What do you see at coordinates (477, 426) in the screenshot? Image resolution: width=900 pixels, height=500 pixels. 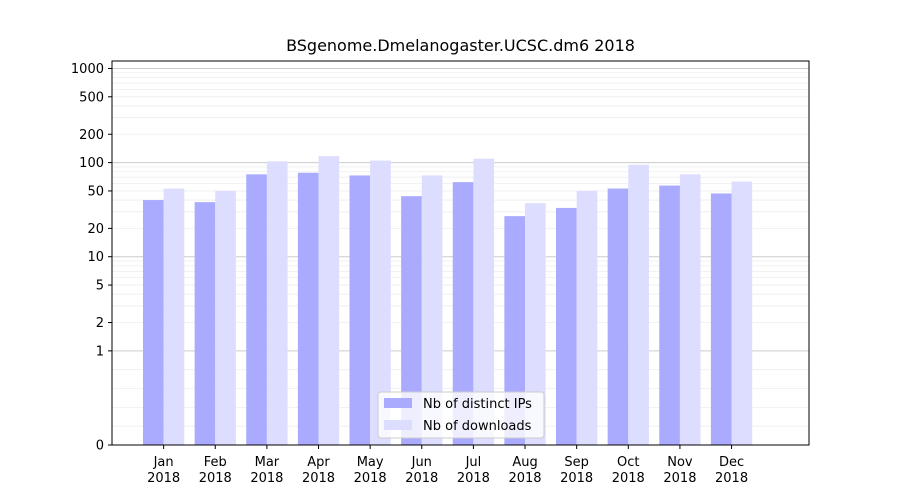 I see `legend-label-downloads: Nb of downloads` at bounding box center [477, 426].